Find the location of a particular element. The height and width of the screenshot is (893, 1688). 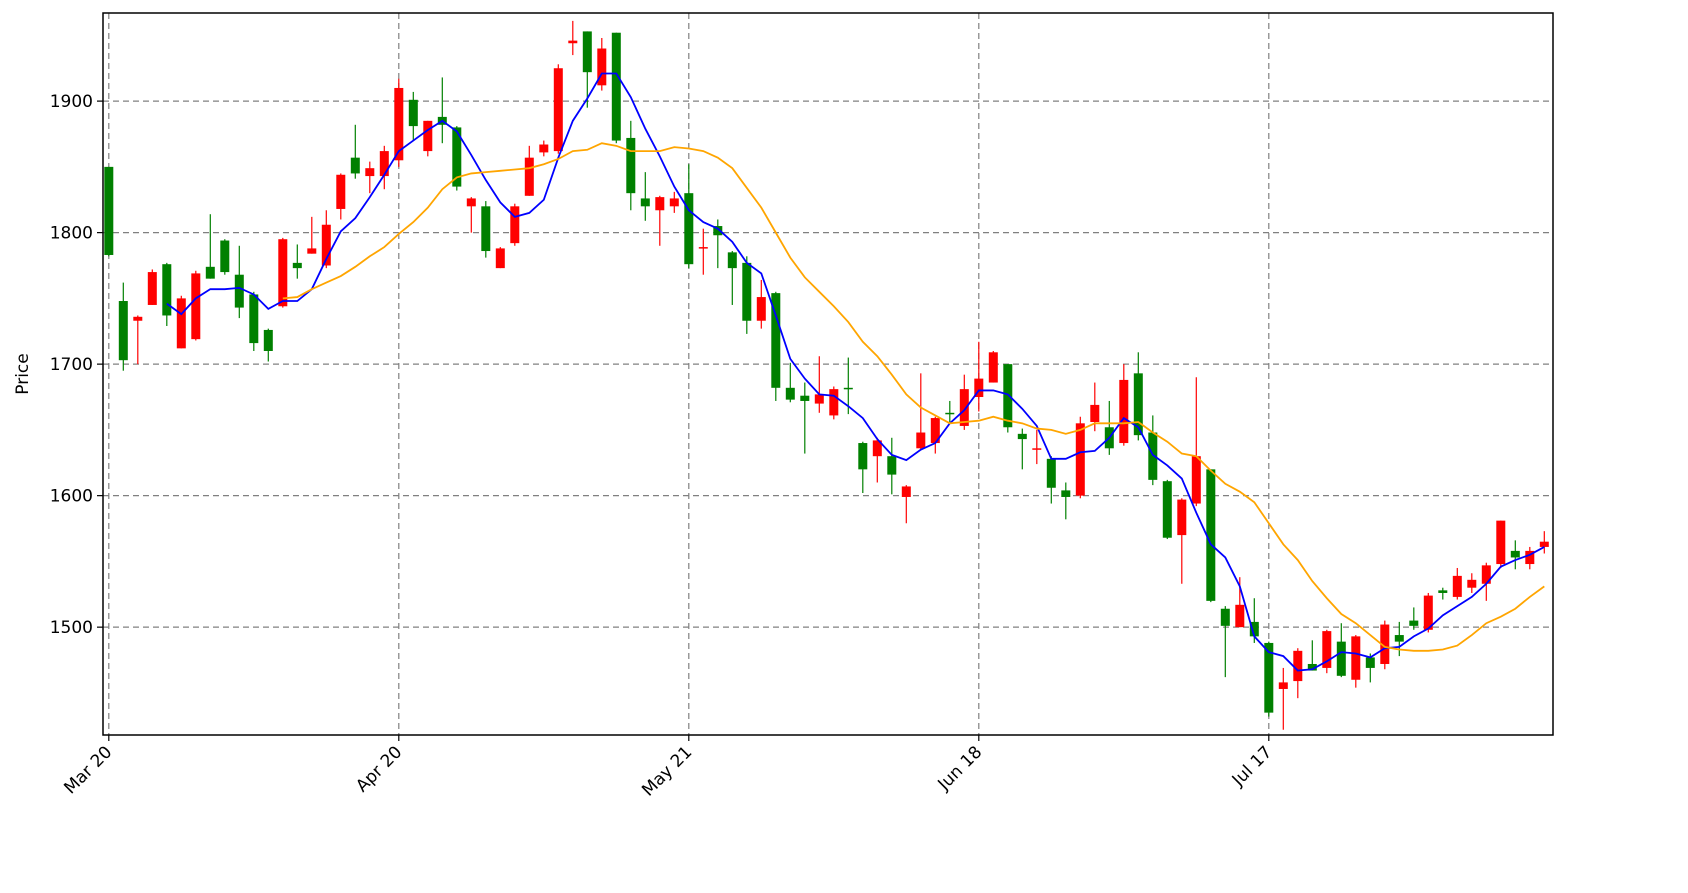

y-tick-label: 1700 is located at coordinates (71, 365).